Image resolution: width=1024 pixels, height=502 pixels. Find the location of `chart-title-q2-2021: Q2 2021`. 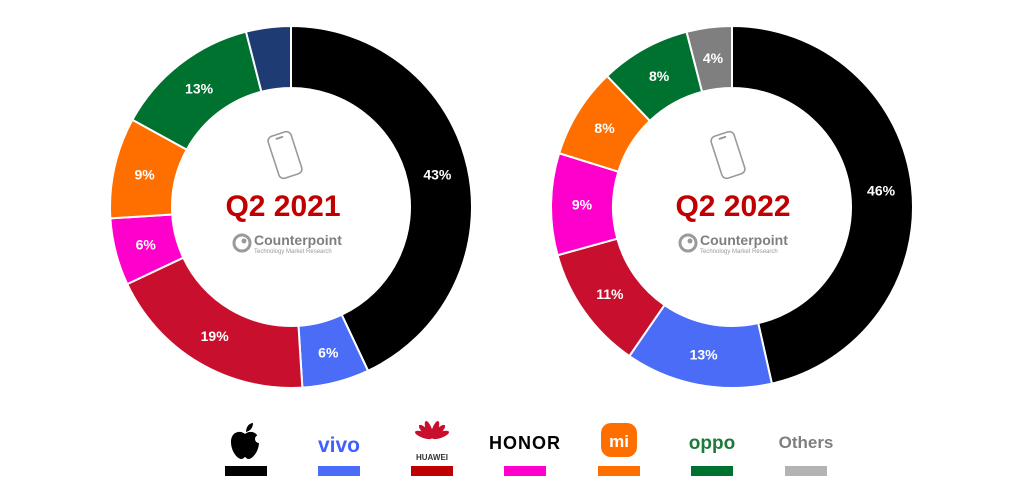

chart-title-q2-2021: Q2 2021 is located at coordinates (282, 206).